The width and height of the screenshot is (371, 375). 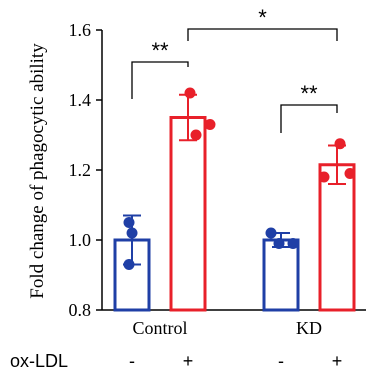 I want to click on x-group-label-control: Control, so click(x=159, y=328).